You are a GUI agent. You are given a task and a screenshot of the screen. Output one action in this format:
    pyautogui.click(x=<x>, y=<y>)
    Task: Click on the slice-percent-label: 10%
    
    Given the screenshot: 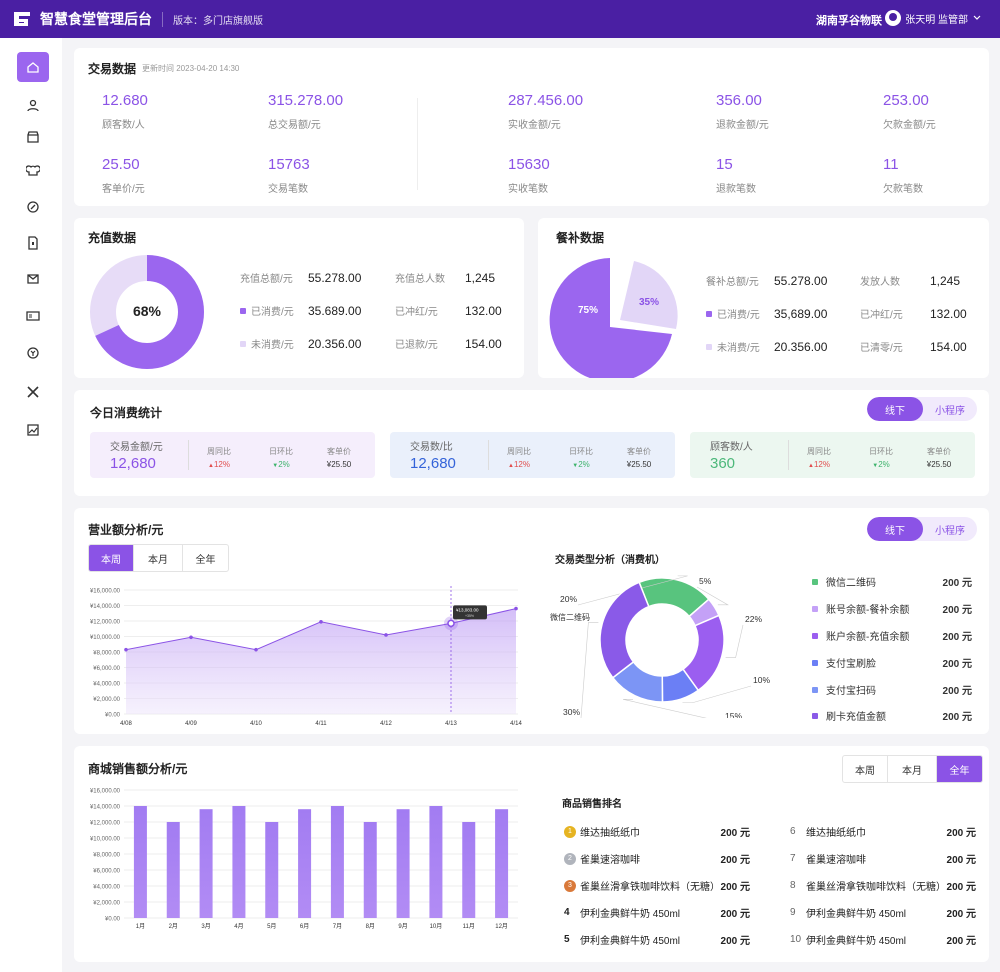 What is the action you would take?
    pyautogui.click(x=761, y=680)
    